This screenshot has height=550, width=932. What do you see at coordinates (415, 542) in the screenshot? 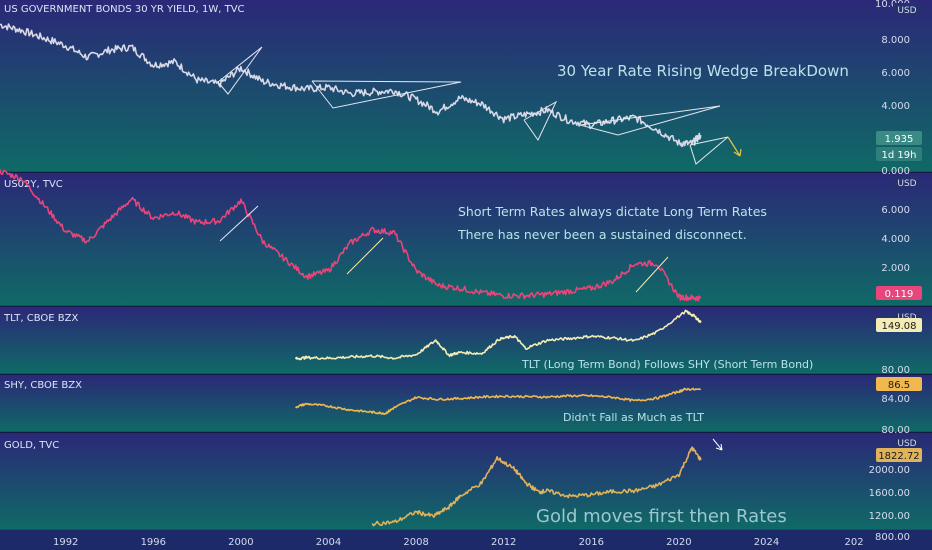
I see `x-tick-label: 2008` at bounding box center [415, 542].